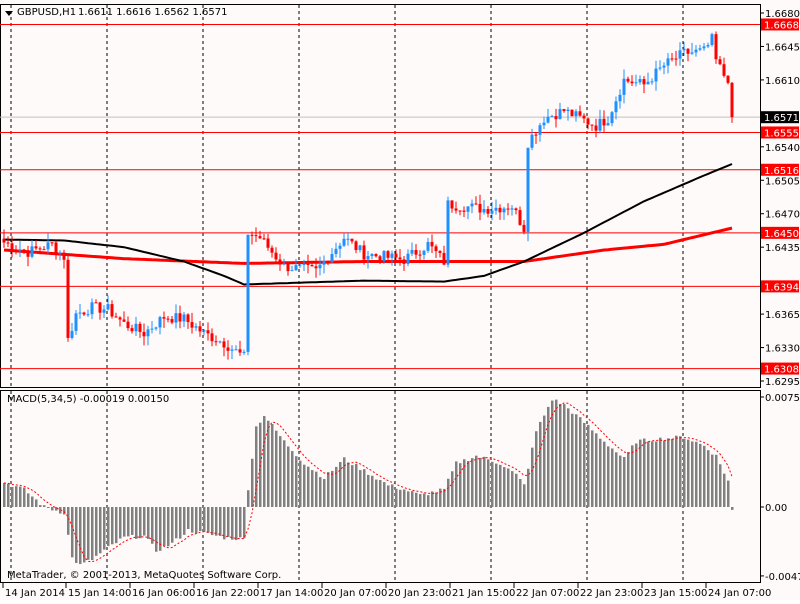  What do you see at coordinates (9, 13) in the screenshot?
I see `collapse-arrow-icon` at bounding box center [9, 13].